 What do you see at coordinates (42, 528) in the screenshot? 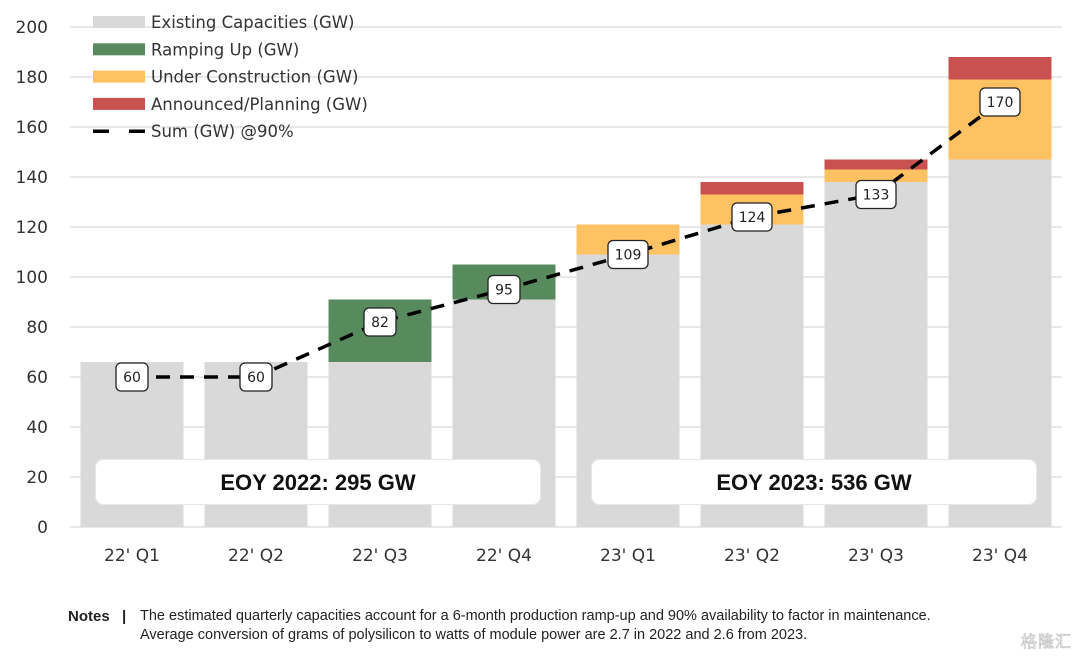
I see `y-tick-label: 0` at bounding box center [42, 528].